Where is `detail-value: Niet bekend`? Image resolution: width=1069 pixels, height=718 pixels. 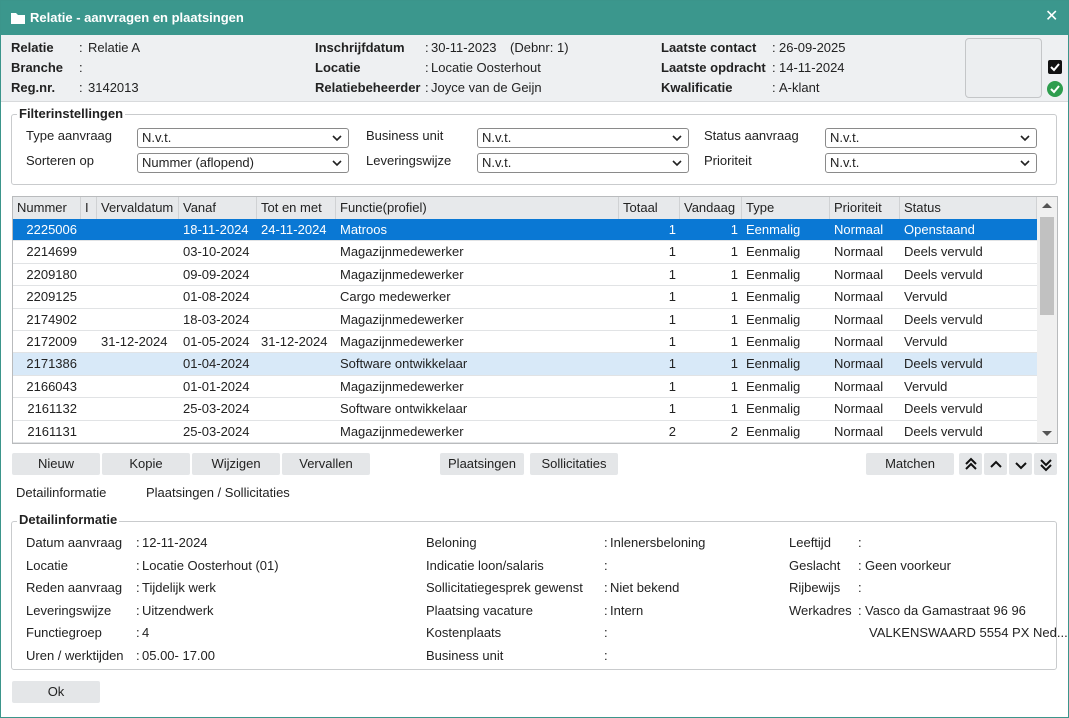
detail-value: Niet bekend is located at coordinates (644, 588).